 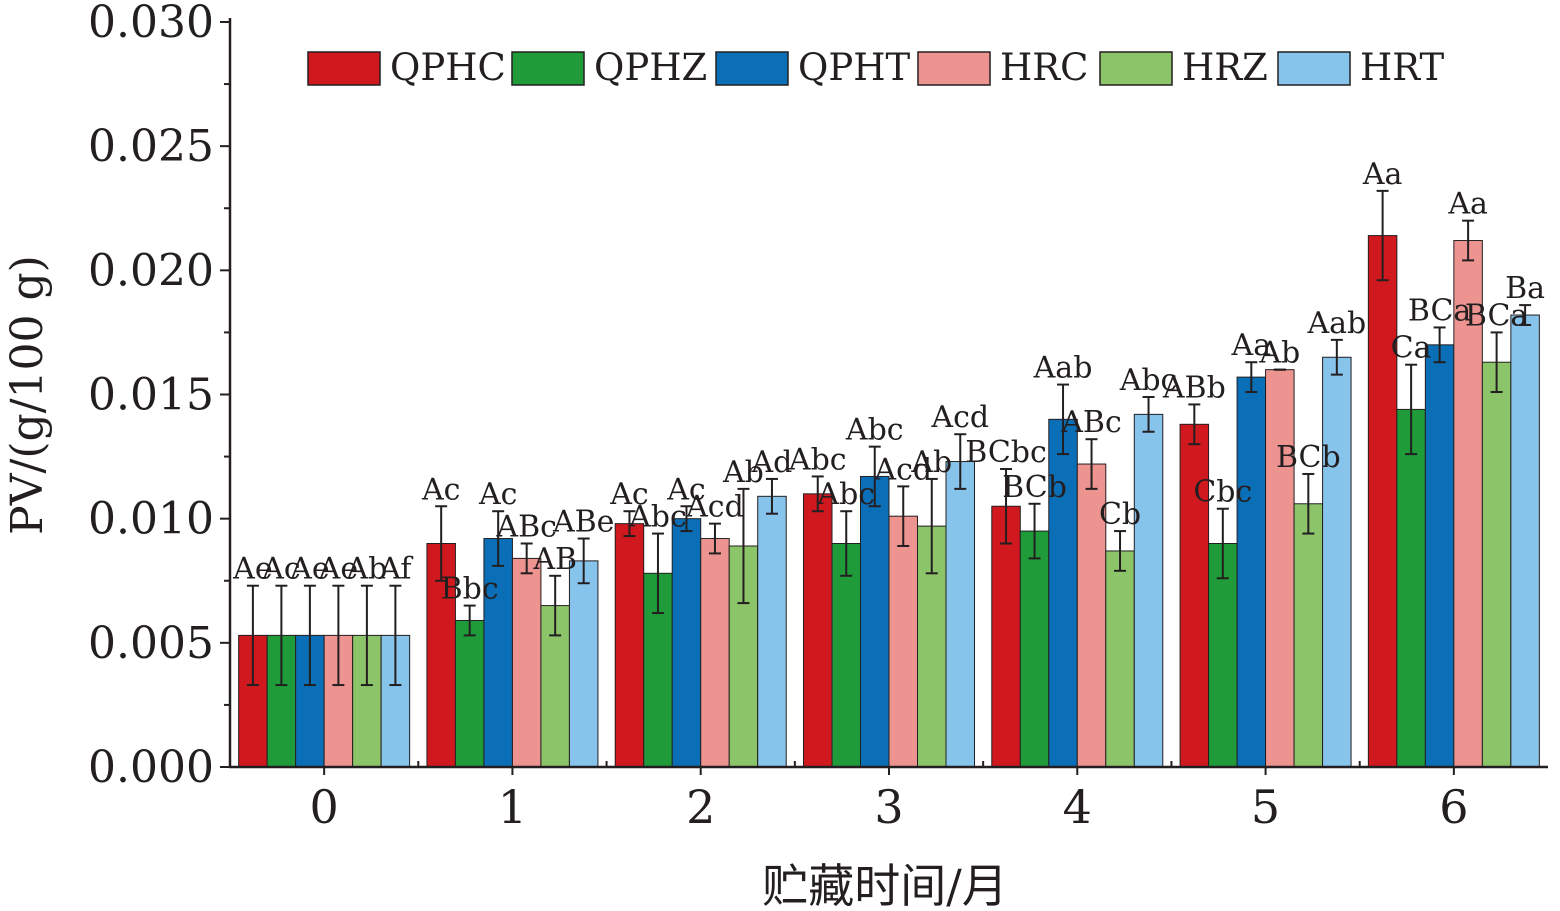 I want to click on legend-label-hrc: HRC, so click(x=1044, y=67).